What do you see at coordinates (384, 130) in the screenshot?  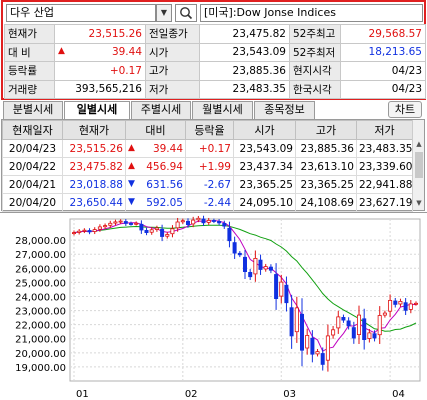 I see `col-low-header: 저가` at bounding box center [384, 130].